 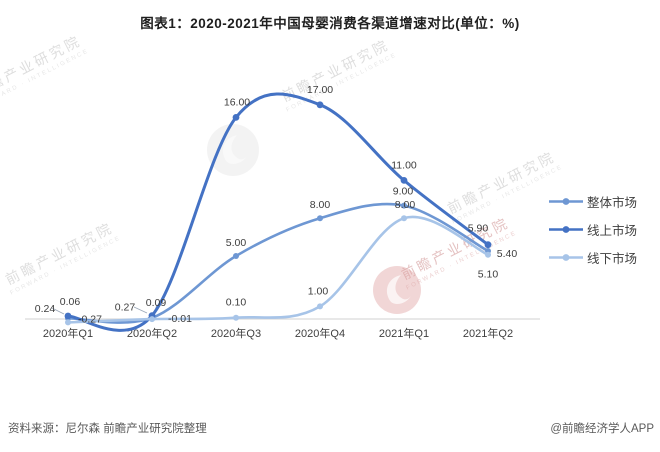 I want to click on data-label-overall: 8.00, so click(x=320, y=205).